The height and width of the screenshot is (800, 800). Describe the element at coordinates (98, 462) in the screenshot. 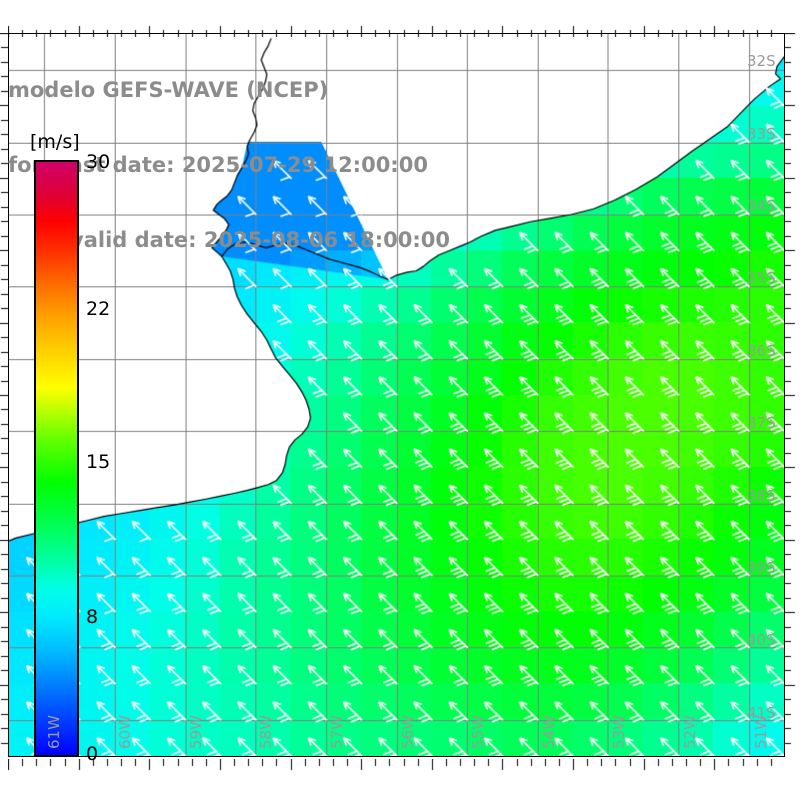

I see `colorbar-tick-15: 15` at that location.